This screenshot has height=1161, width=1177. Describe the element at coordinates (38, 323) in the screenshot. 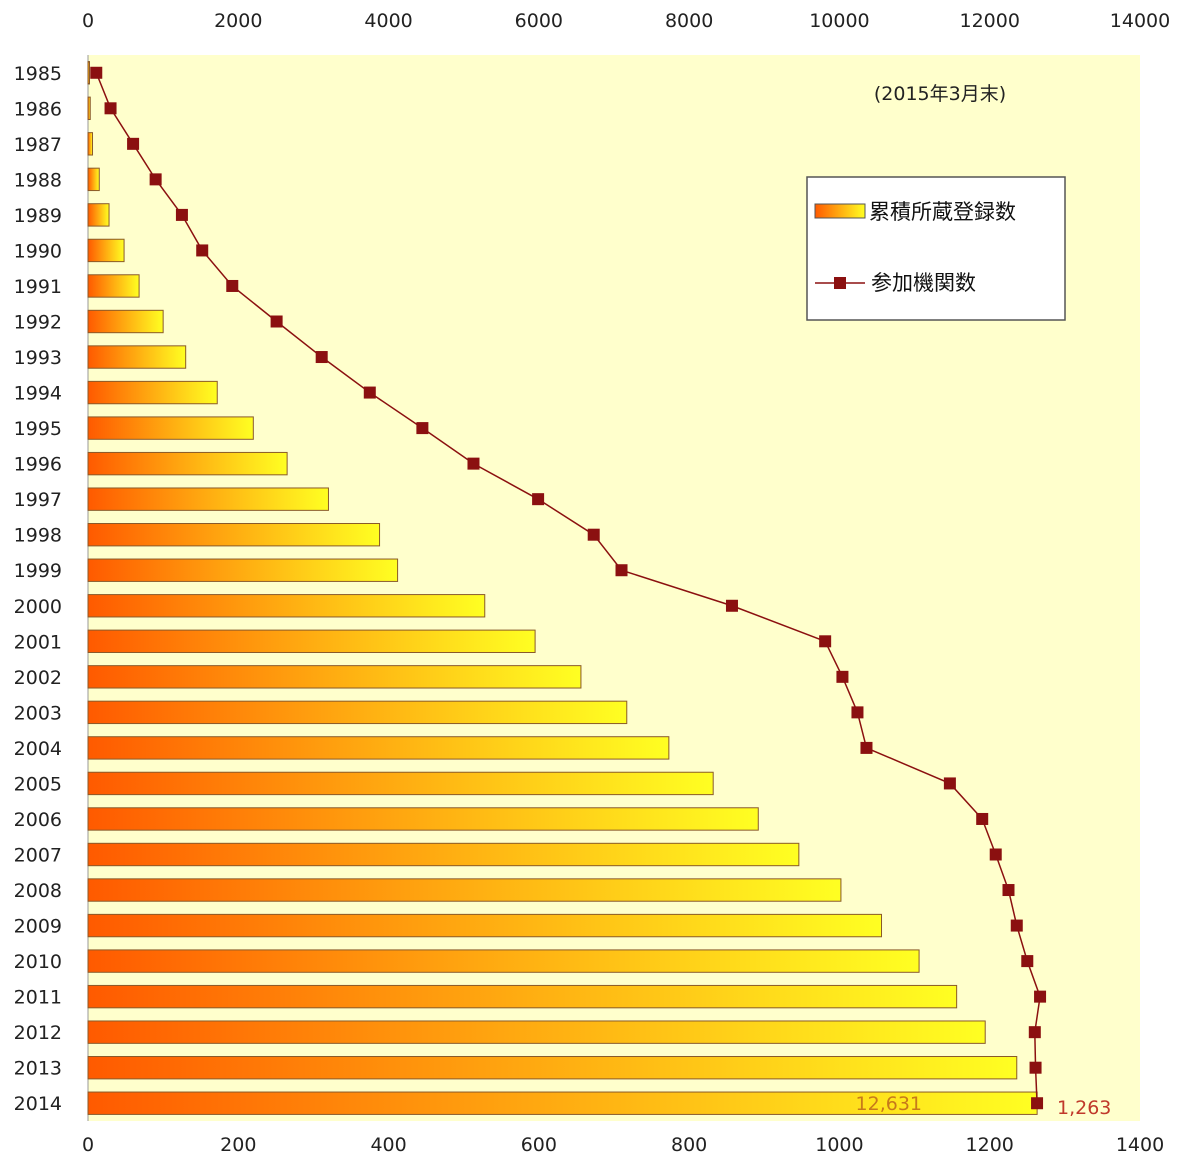

I see `category-label: 1992` at that location.